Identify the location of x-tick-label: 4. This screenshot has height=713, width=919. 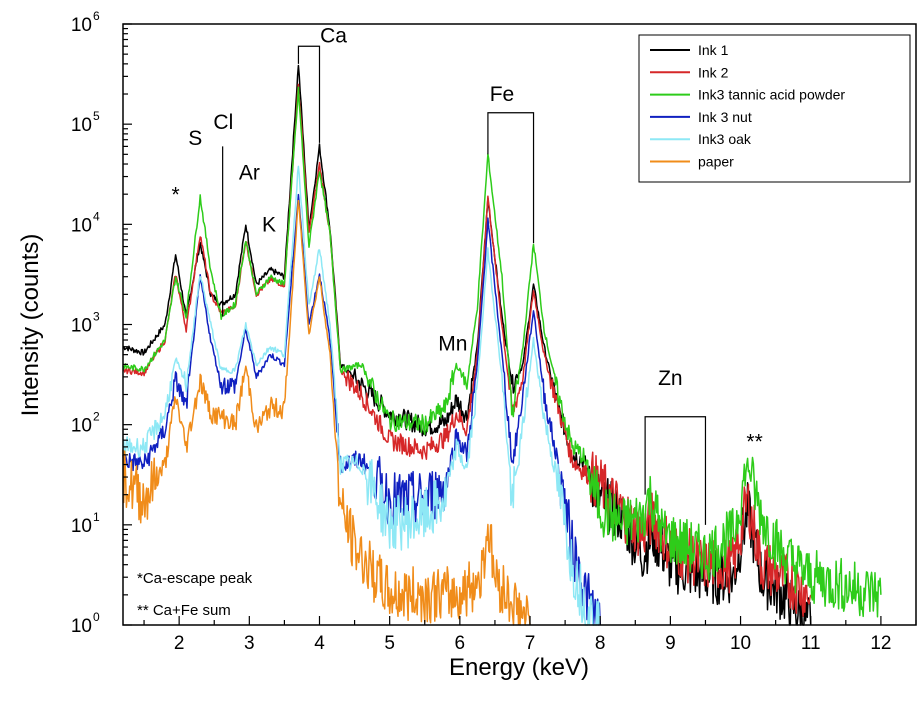
(319, 643).